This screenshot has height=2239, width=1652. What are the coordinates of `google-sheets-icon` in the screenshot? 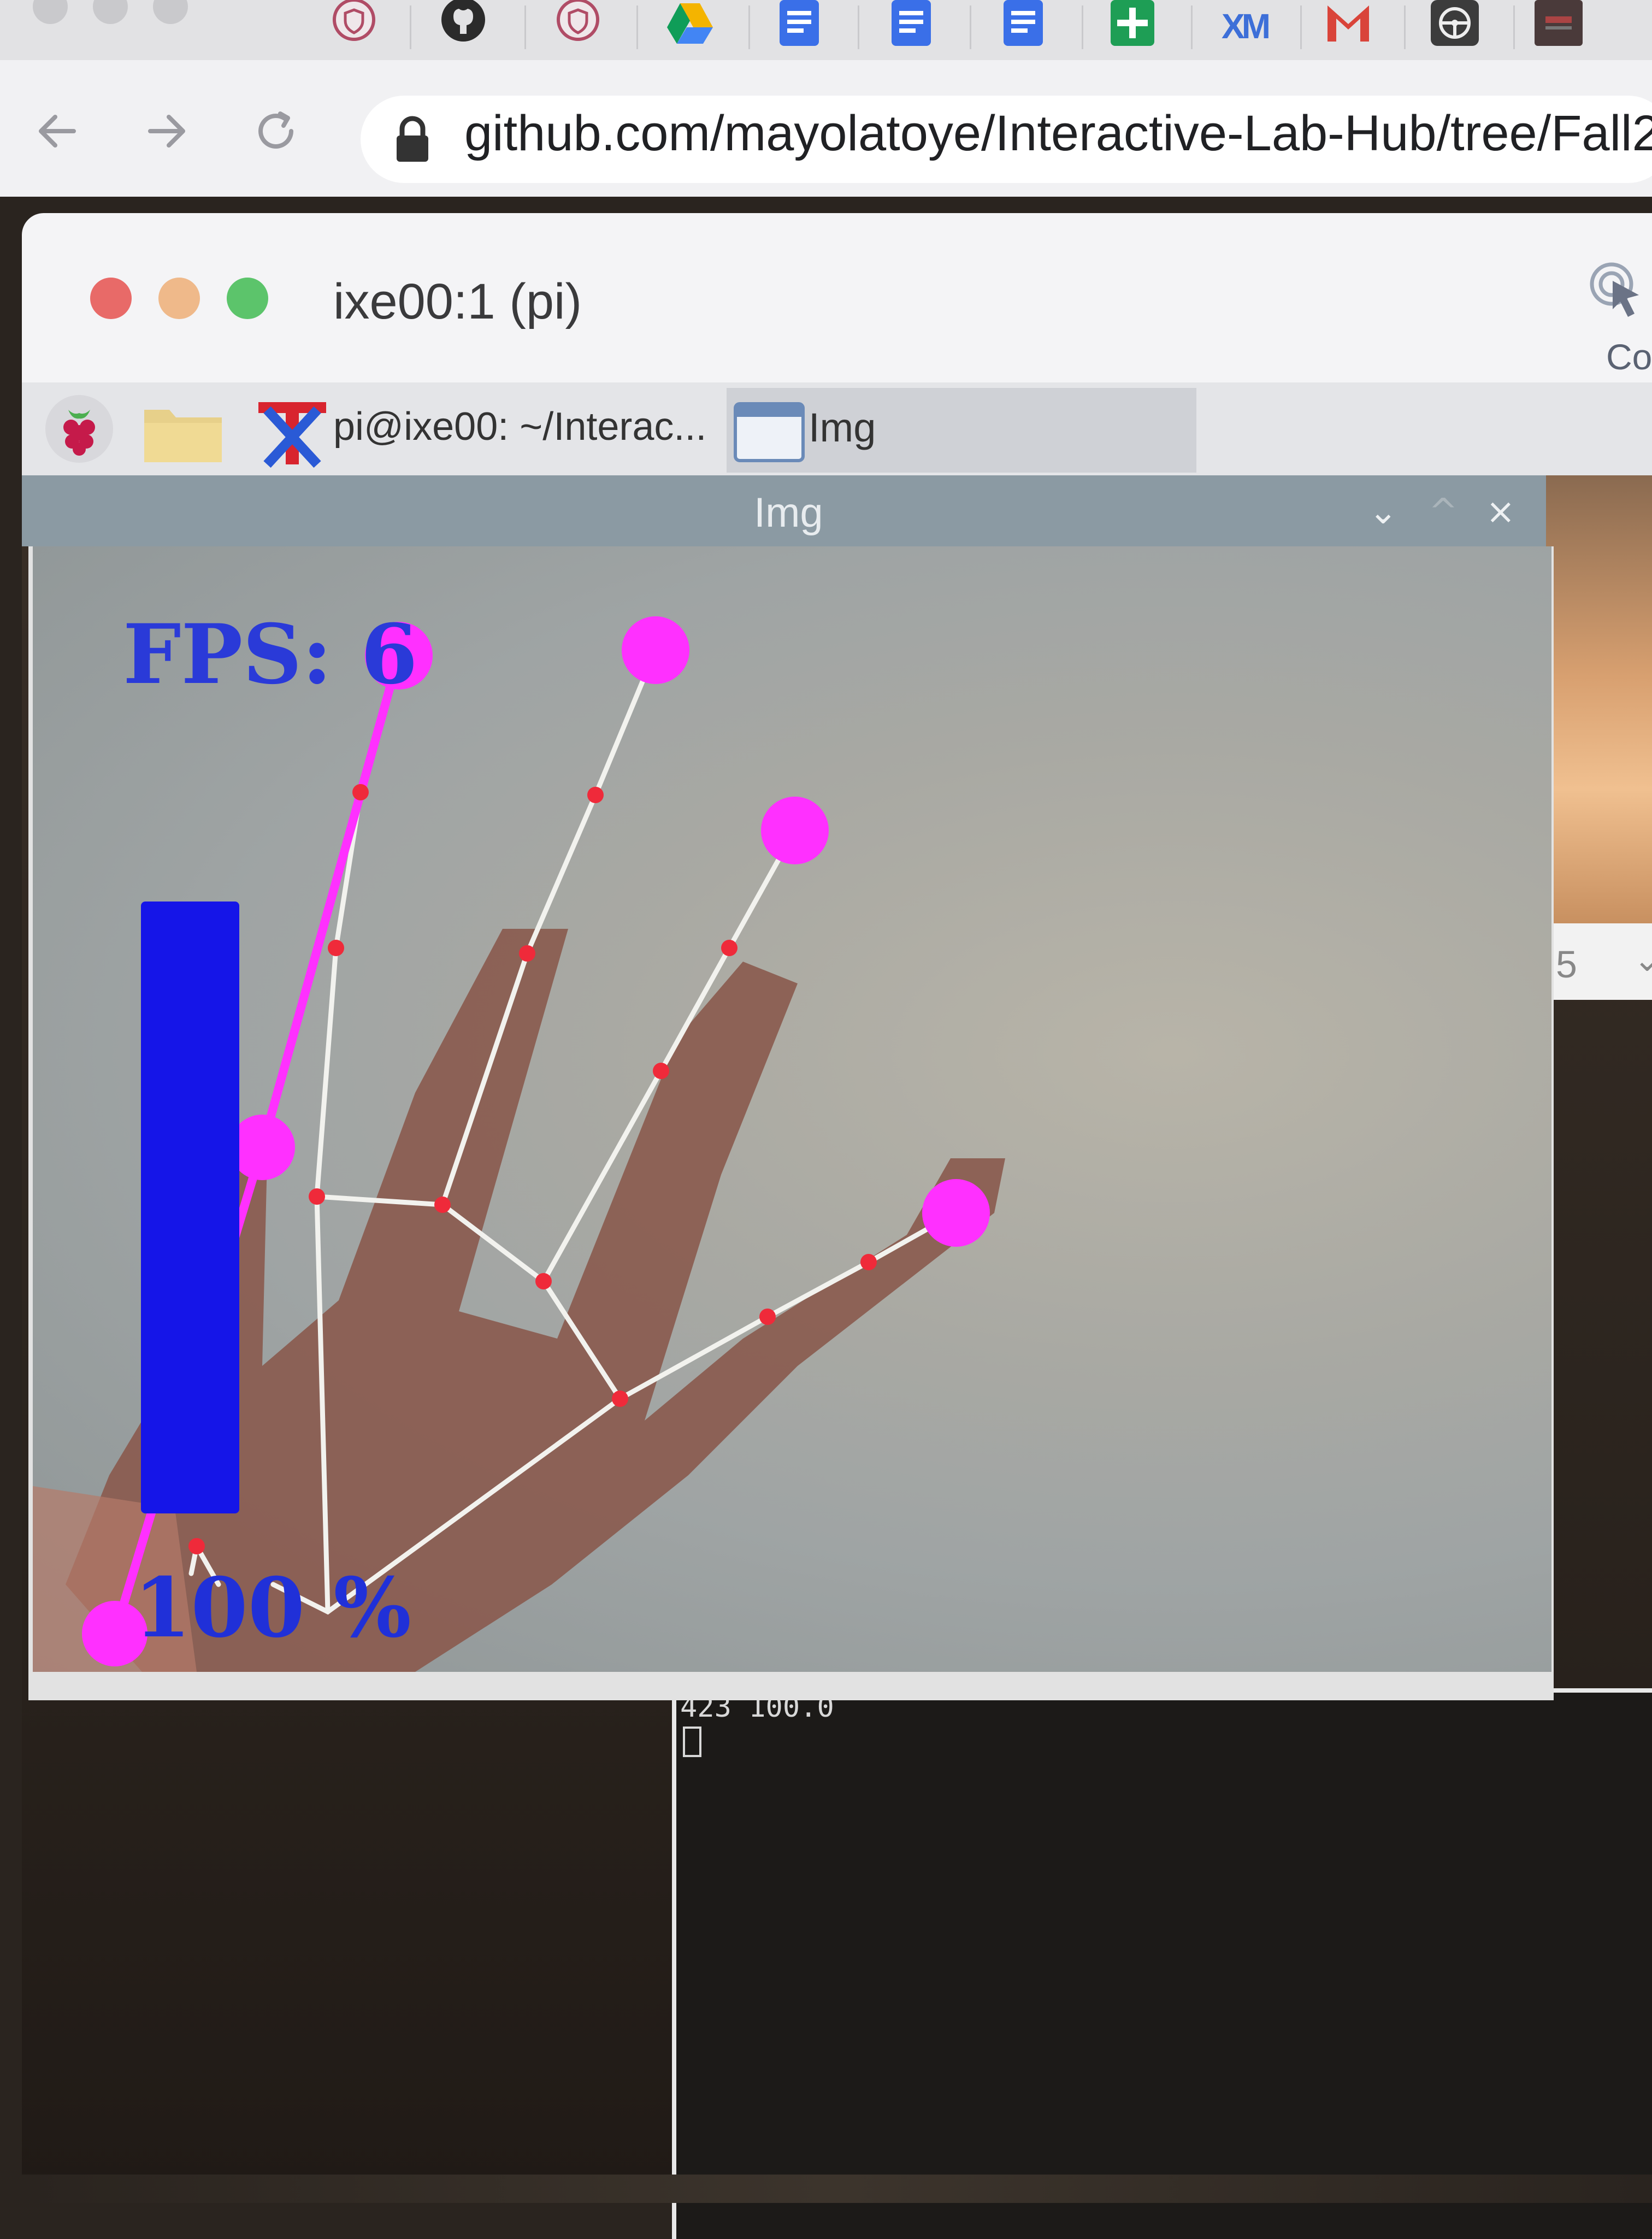 It's located at (1132, 26).